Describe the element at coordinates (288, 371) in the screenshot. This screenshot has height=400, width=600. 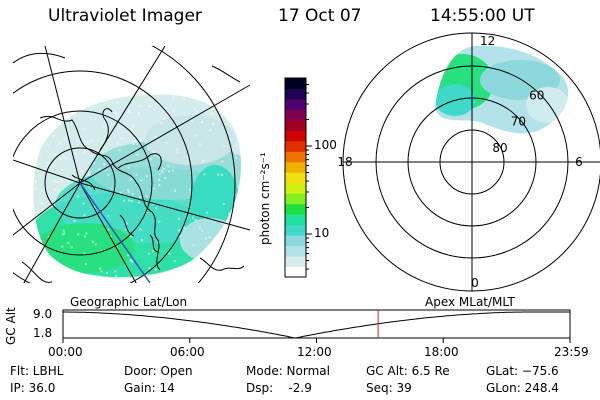
I see `mode-info: Mode: Normal` at that location.